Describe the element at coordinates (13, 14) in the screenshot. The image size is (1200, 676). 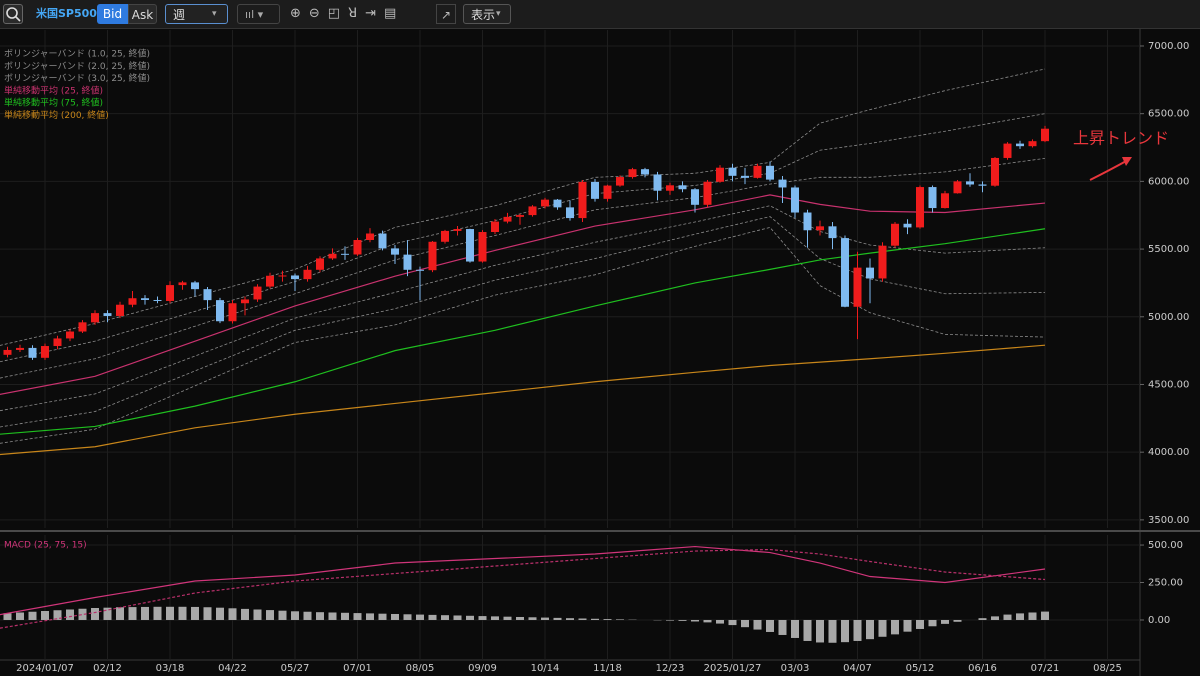
I see `search-button` at that location.